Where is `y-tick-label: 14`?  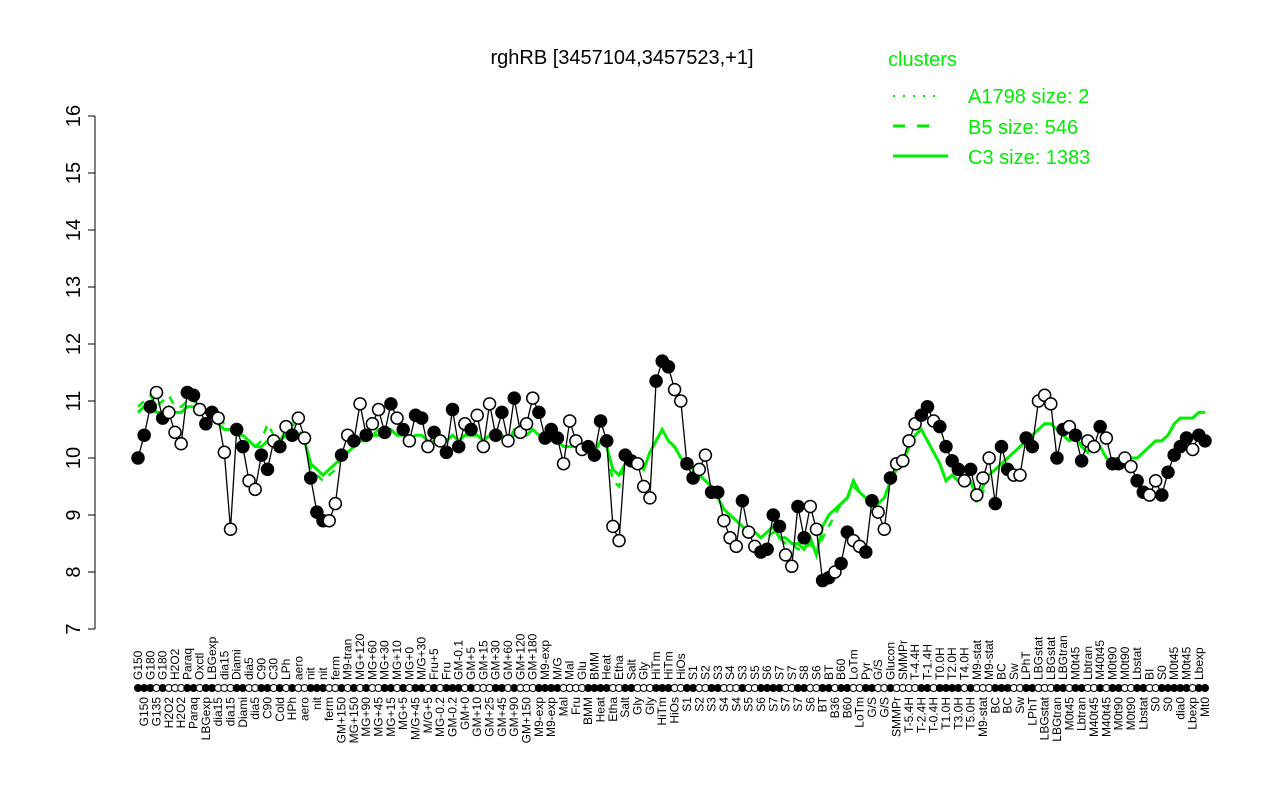
y-tick-label: 14 is located at coordinates (74, 230).